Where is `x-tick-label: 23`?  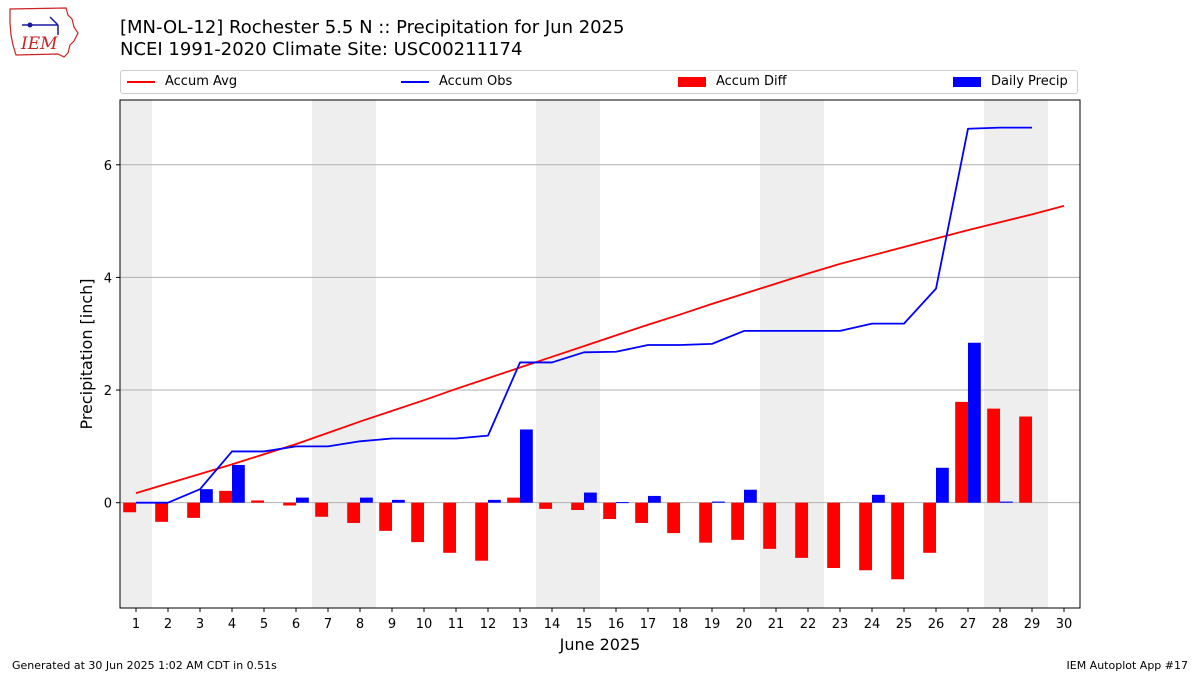 x-tick-label: 23 is located at coordinates (840, 624).